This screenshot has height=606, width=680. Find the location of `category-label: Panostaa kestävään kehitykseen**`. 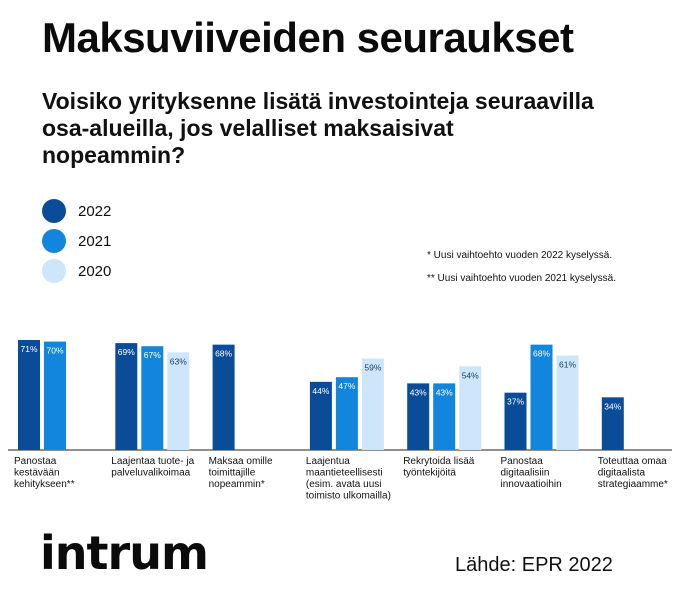

category-label: Panostaa kestävään kehitykseen** is located at coordinates (44, 473).